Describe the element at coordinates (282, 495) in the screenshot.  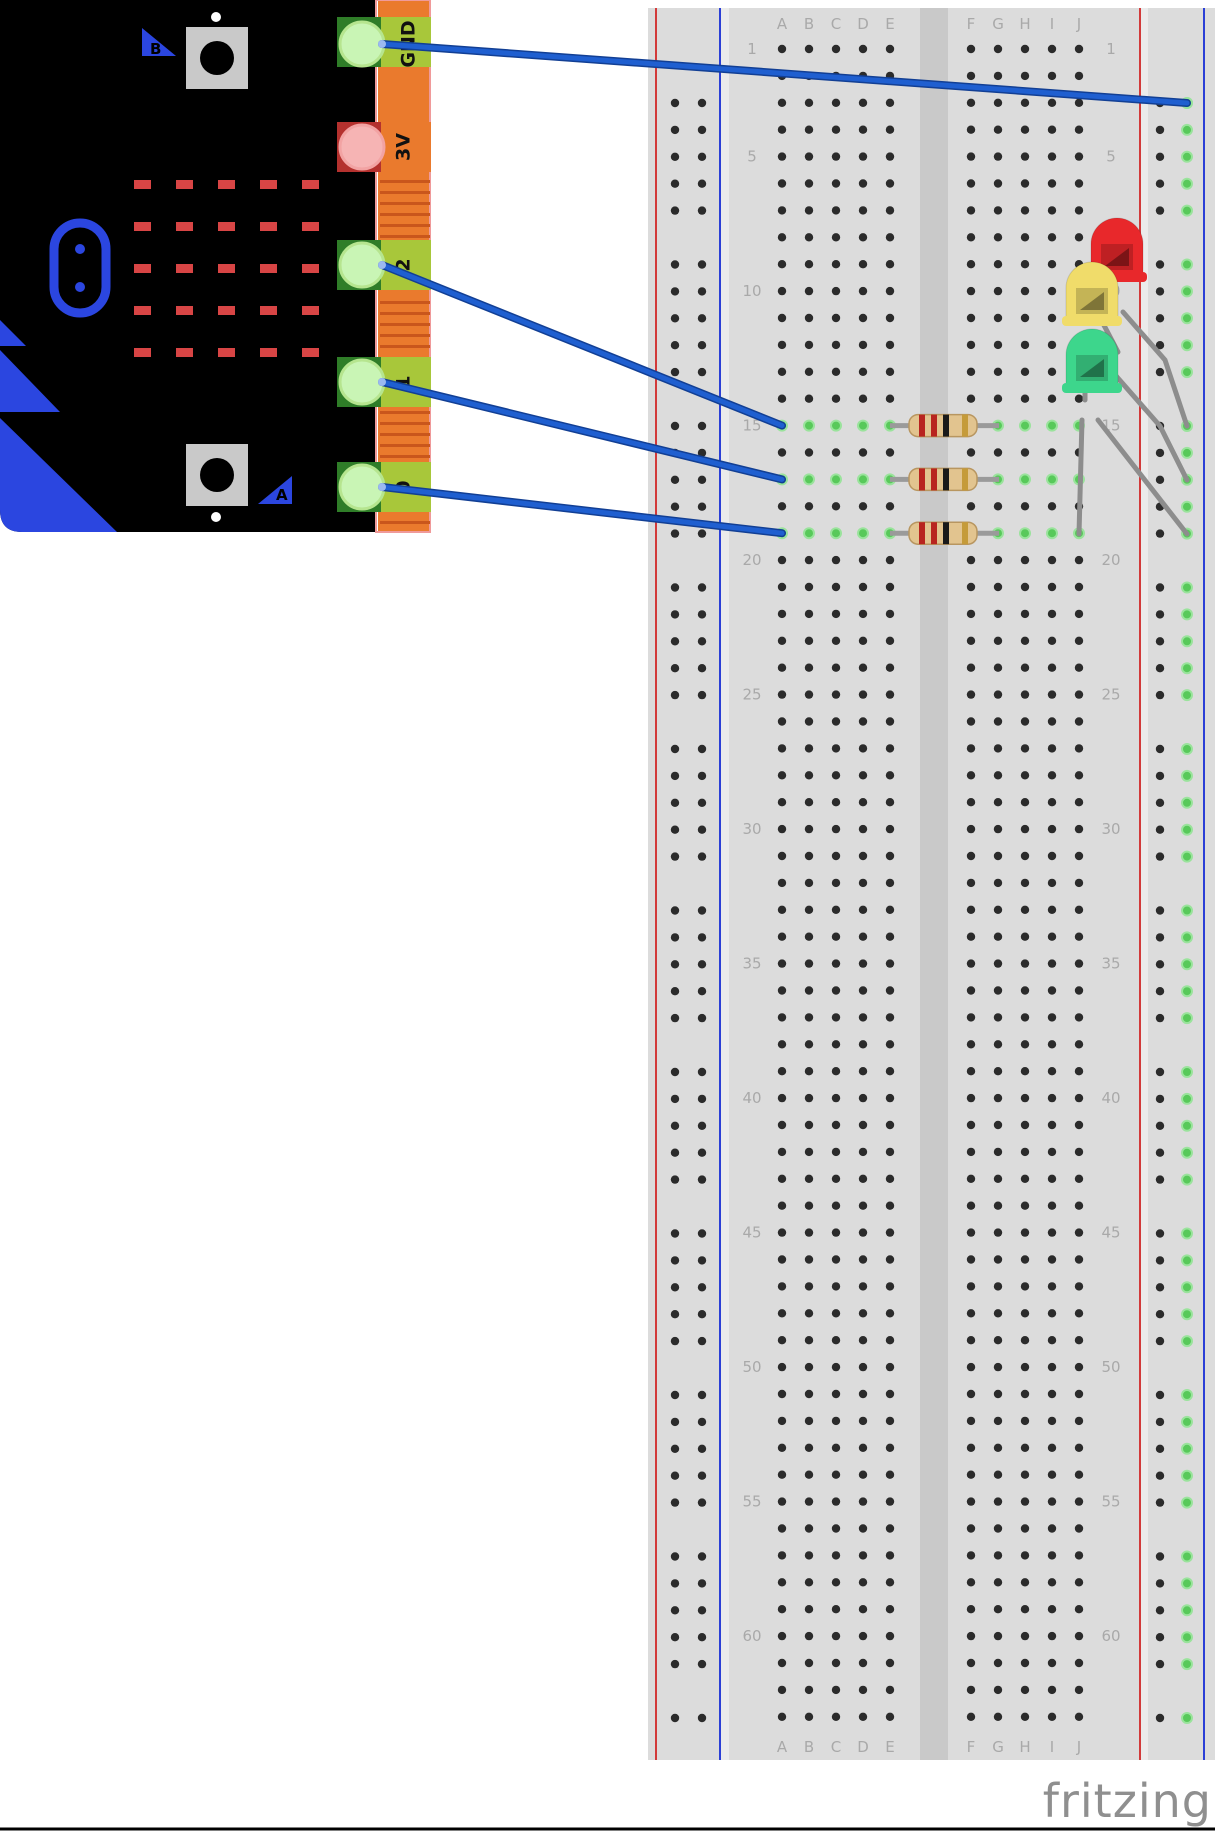
I see `button-a-label: A` at that location.